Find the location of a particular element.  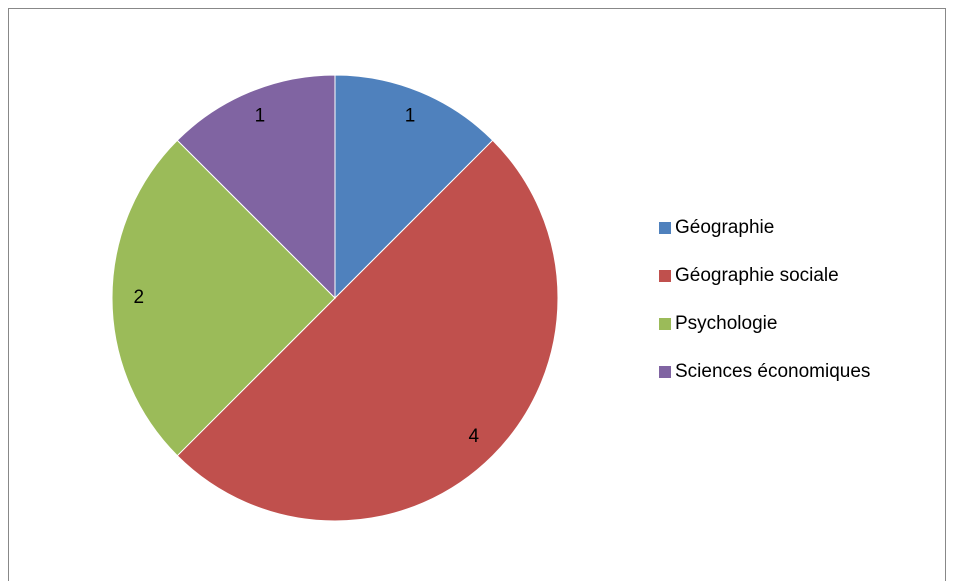

legend-label: Sciences économiques is located at coordinates (772, 371).